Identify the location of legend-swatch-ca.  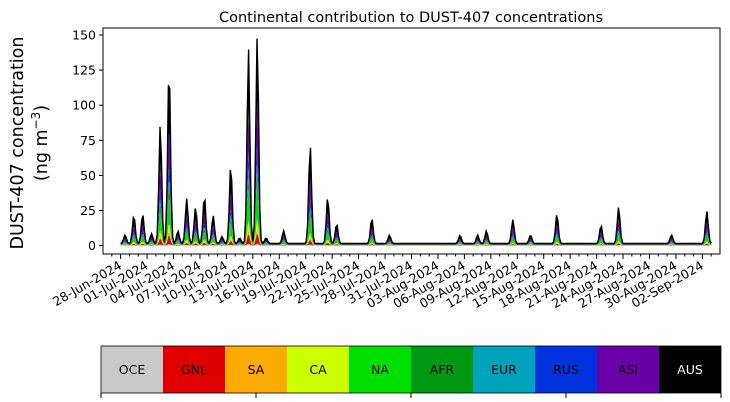
(318, 369).